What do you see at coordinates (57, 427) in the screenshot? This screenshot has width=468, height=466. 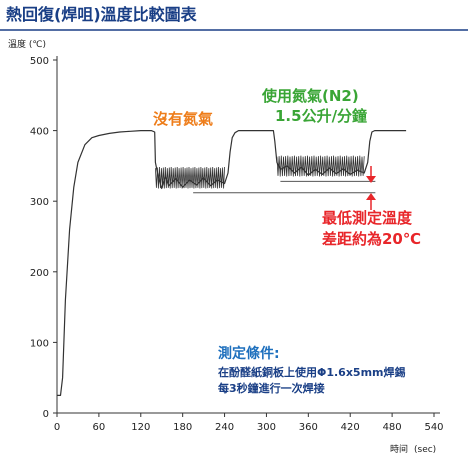 I see `x-tick-label: 0` at bounding box center [57, 427].